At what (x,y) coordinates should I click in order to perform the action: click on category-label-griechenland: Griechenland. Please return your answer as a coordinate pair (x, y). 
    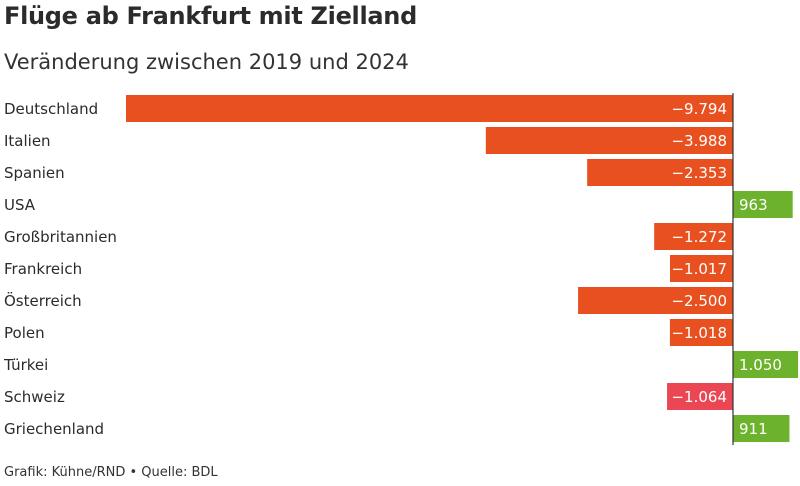
    Looking at the image, I should click on (54, 429).